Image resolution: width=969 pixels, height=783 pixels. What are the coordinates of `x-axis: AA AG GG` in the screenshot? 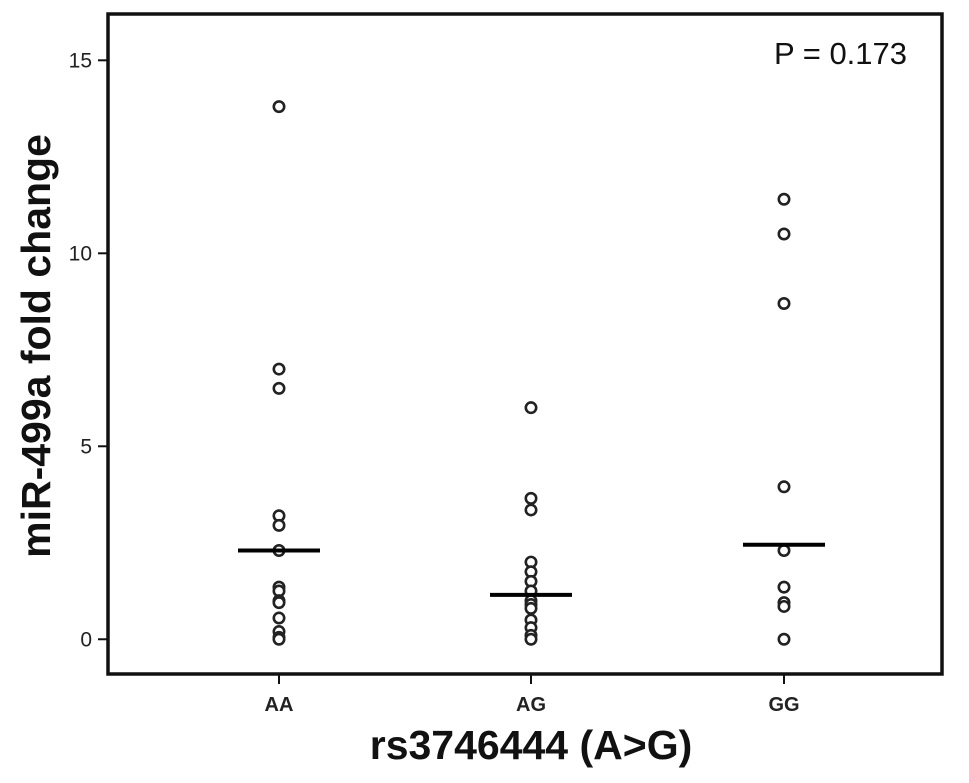 It's located at (532, 695).